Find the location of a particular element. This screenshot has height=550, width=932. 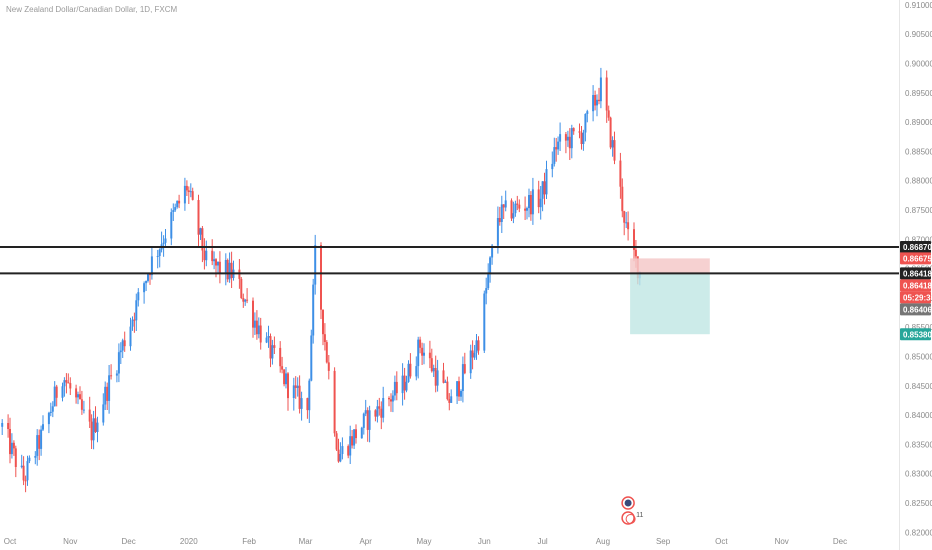

globe-icon is located at coordinates (628, 503).